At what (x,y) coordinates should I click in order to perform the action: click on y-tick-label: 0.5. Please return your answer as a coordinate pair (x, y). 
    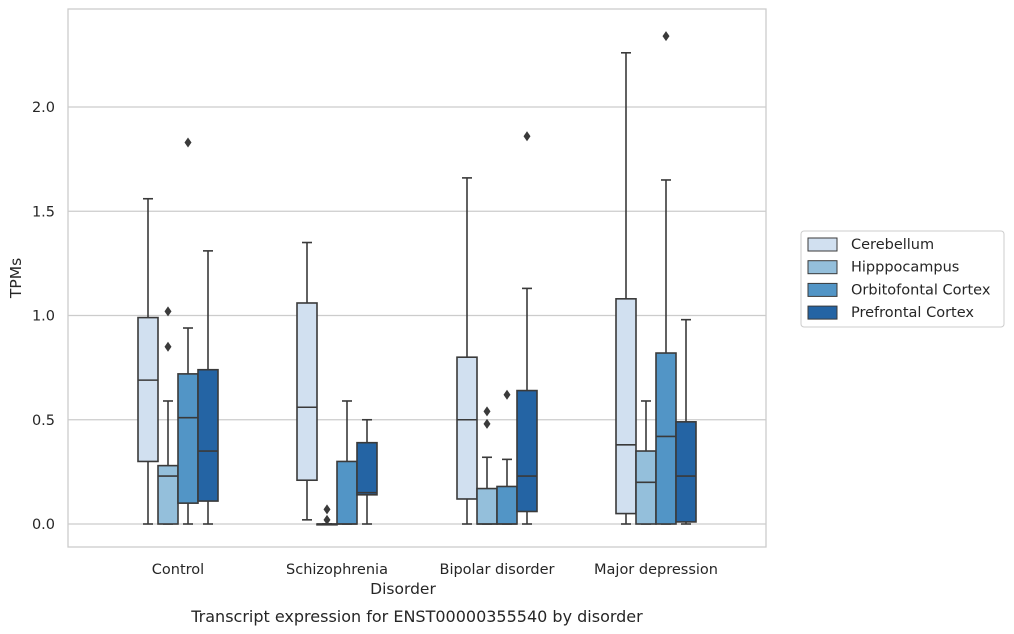
    Looking at the image, I should click on (43, 421).